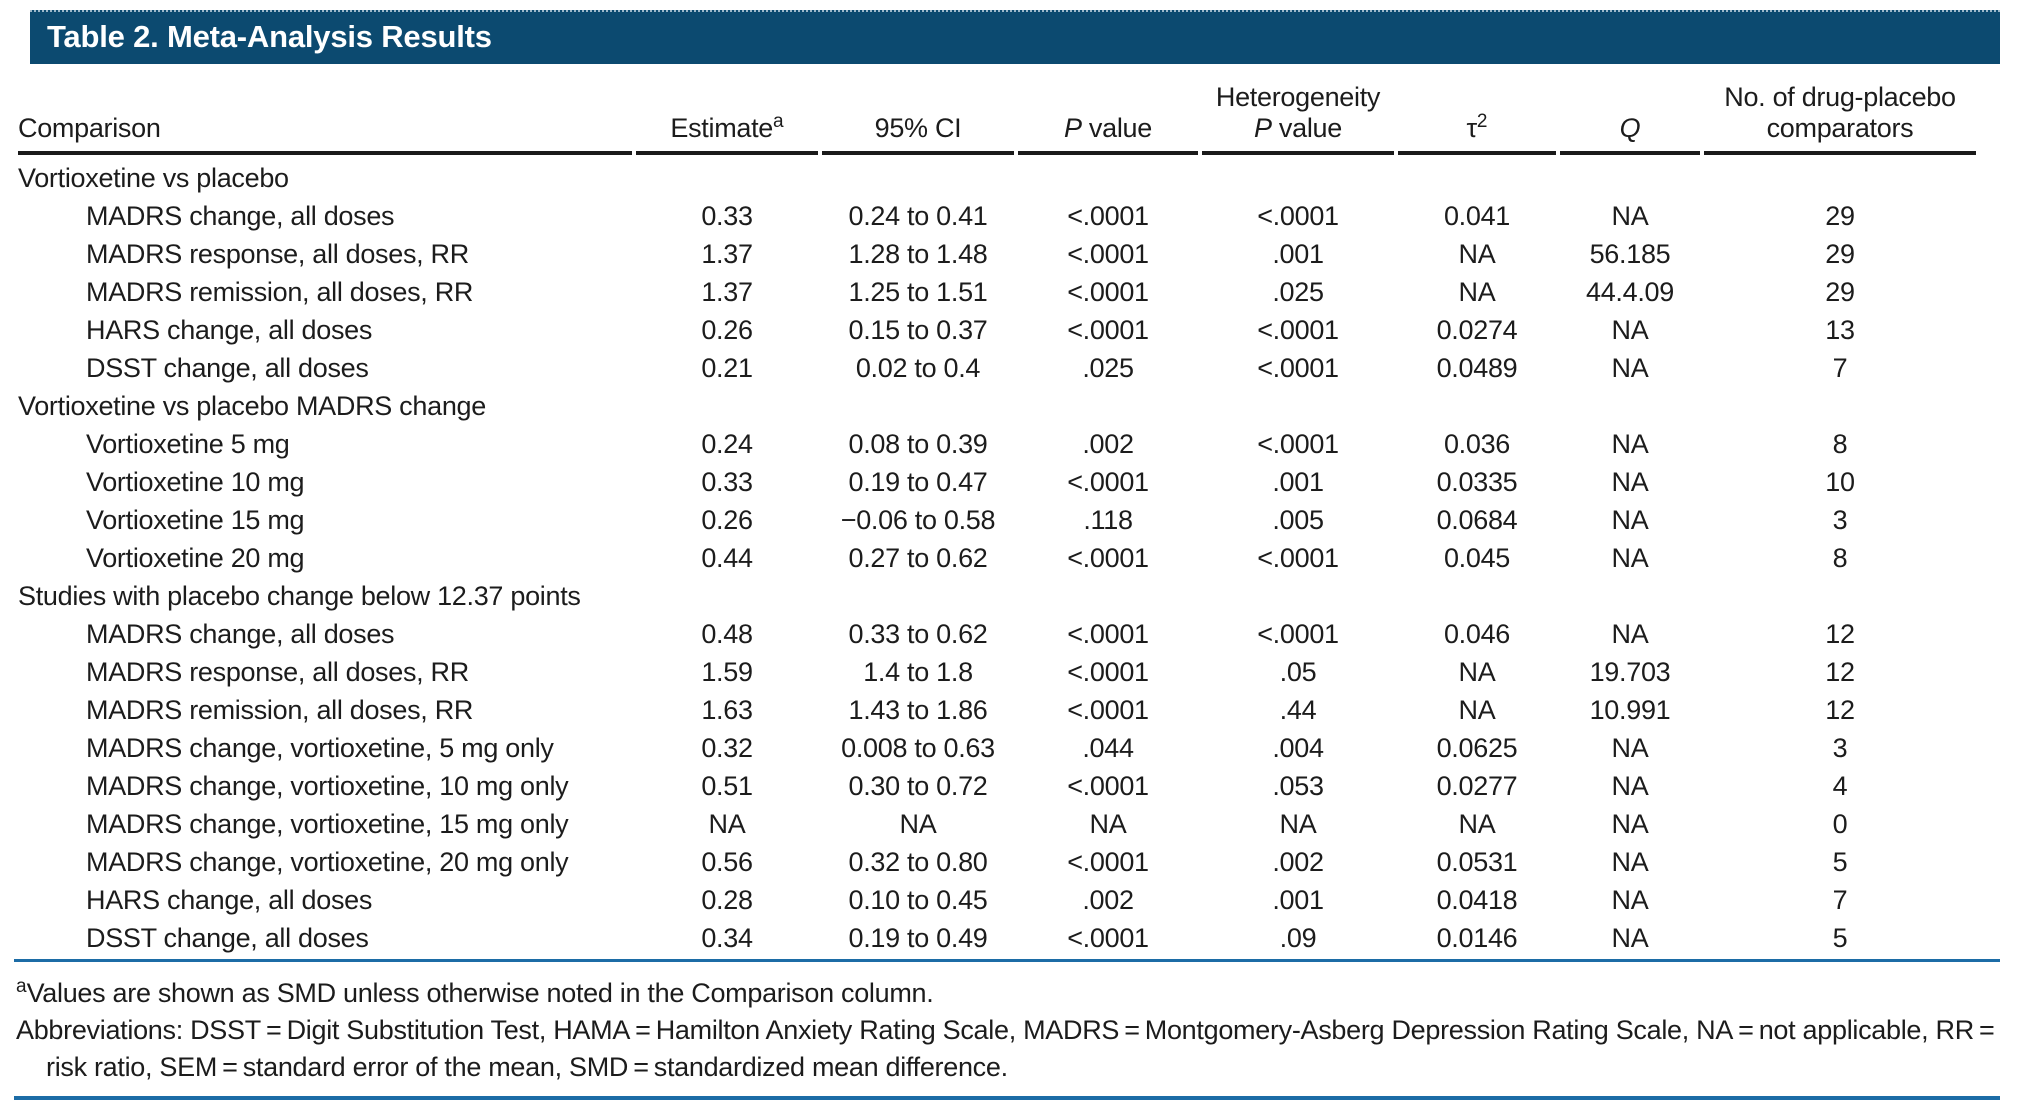 This screenshot has width=2021, height=1108. Describe the element at coordinates (1477, 368) in the screenshot. I see `value-cell: 0.0489` at that location.